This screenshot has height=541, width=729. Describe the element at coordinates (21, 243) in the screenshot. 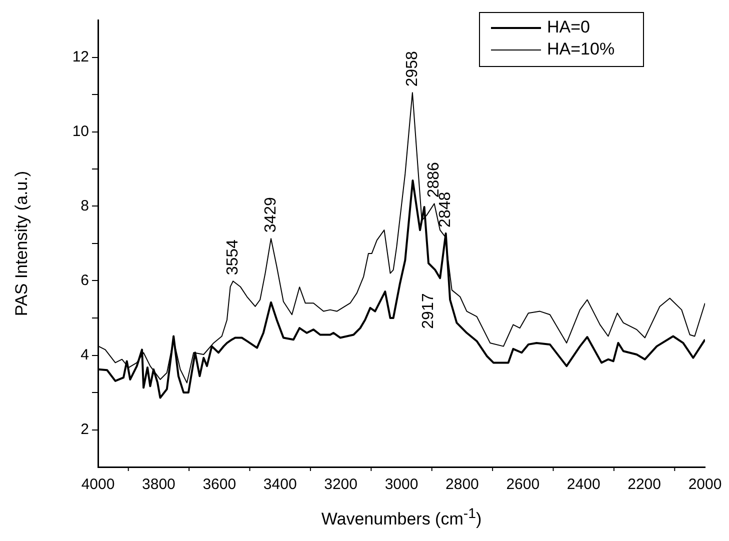

I see `y-axis-title: PAS Intensity (a.u.)` at that location.